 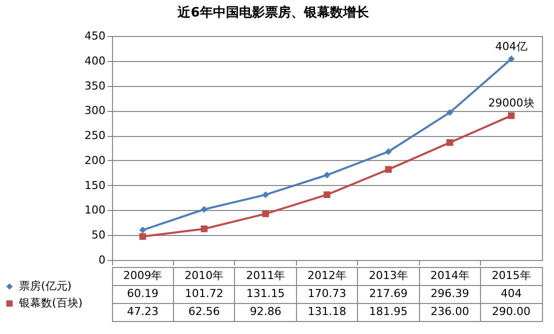 I want to click on y-tick-label: 400, so click(x=95, y=61).